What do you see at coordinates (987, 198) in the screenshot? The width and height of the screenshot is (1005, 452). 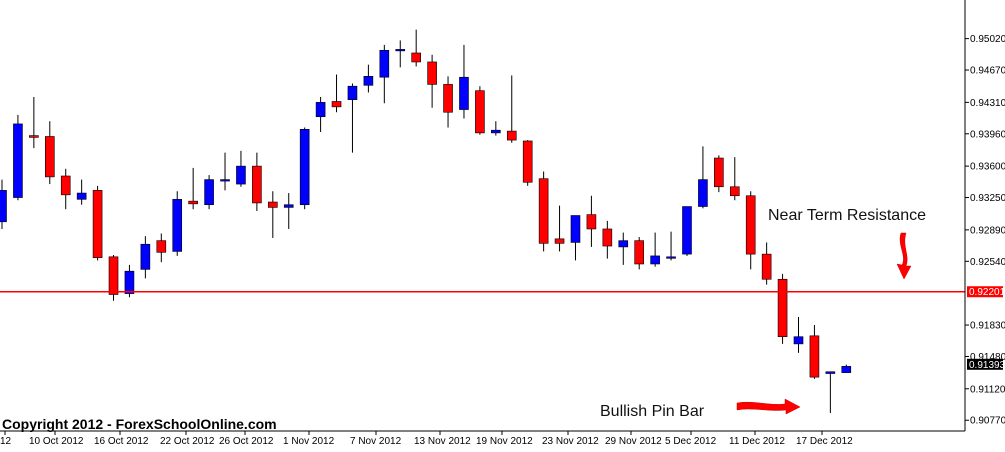 I see `y-tick-label: 0.93250` at bounding box center [987, 198].